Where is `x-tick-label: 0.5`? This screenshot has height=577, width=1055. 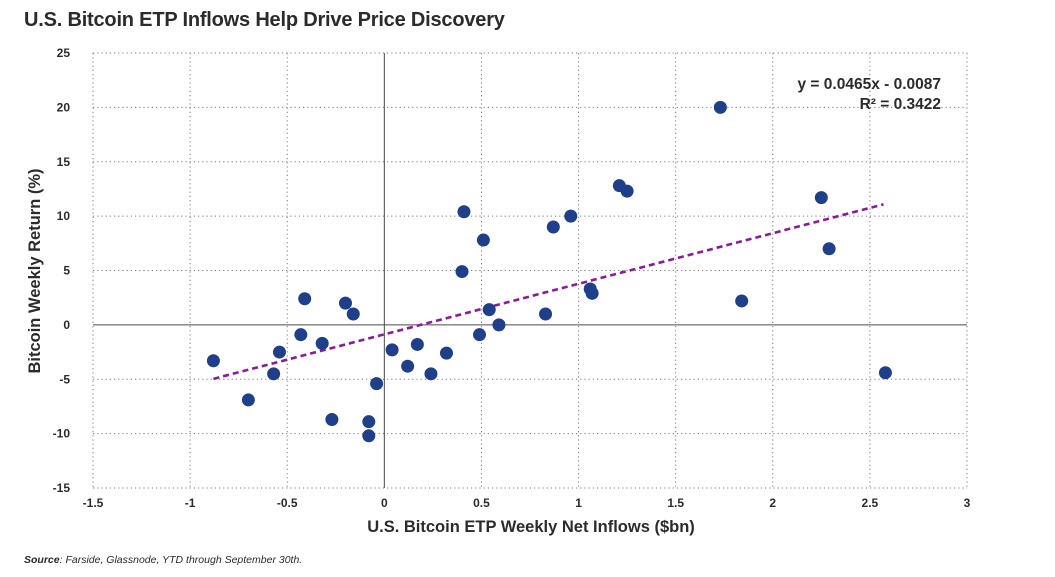
x-tick-label: 0.5 is located at coordinates (481, 503).